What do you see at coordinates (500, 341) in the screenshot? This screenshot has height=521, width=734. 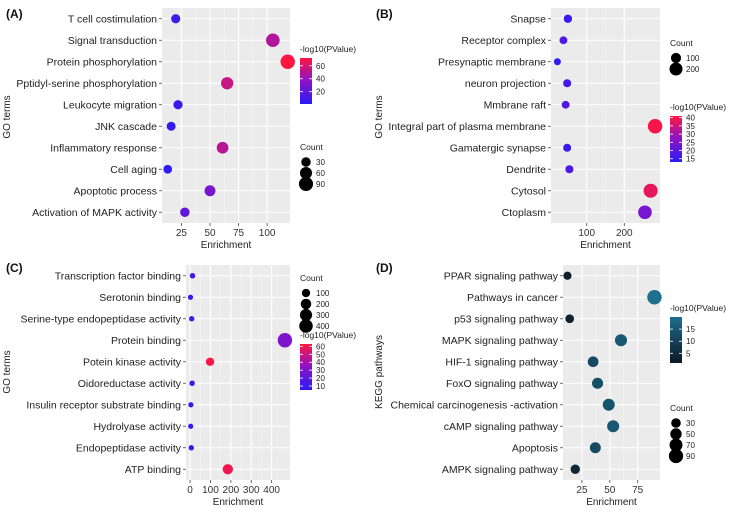 I see `category-label: MAPK signaling pathway` at bounding box center [500, 341].